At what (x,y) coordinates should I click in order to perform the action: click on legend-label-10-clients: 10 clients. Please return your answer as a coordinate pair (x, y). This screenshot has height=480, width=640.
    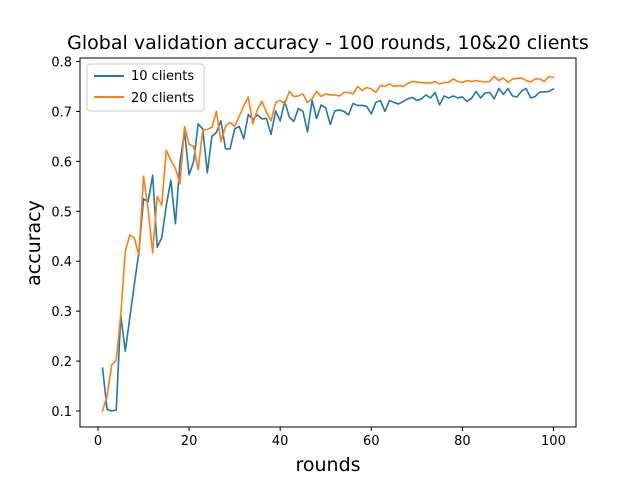
    Looking at the image, I should click on (162, 76).